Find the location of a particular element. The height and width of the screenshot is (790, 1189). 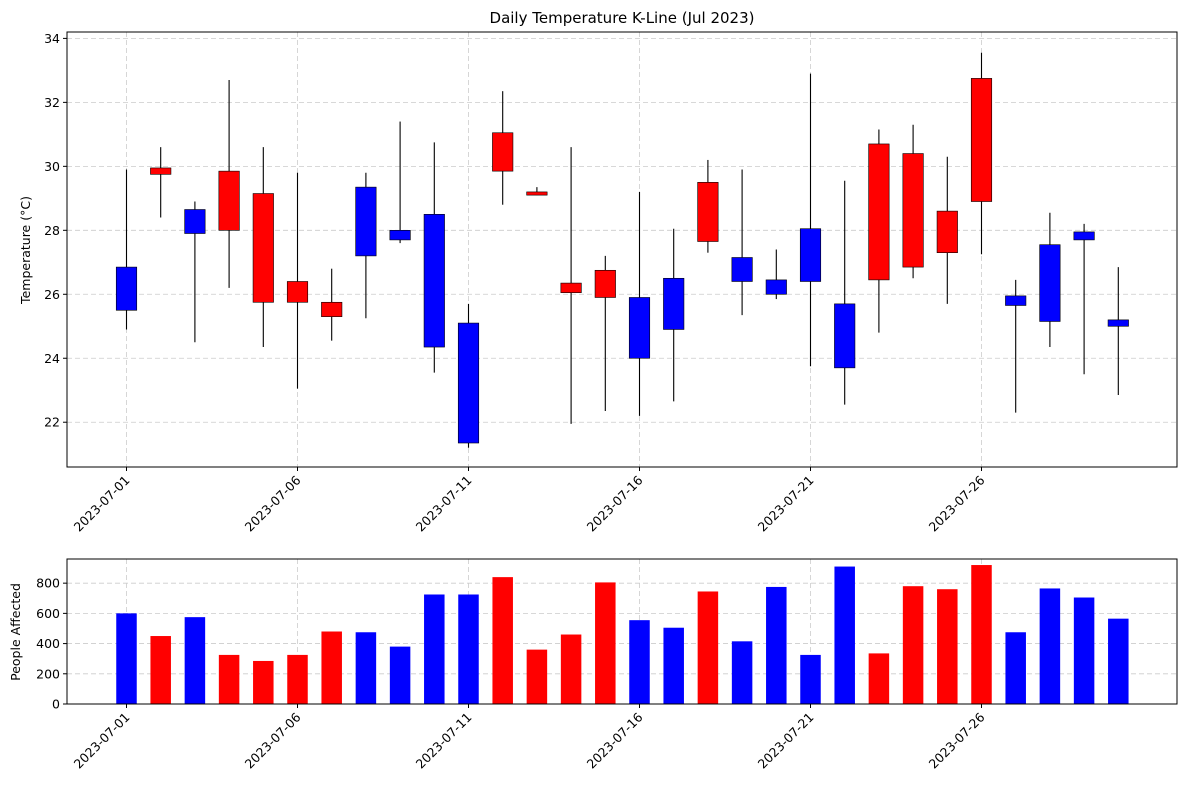

people-x-tick-label: 2023-07-06 is located at coordinates (273, 740).